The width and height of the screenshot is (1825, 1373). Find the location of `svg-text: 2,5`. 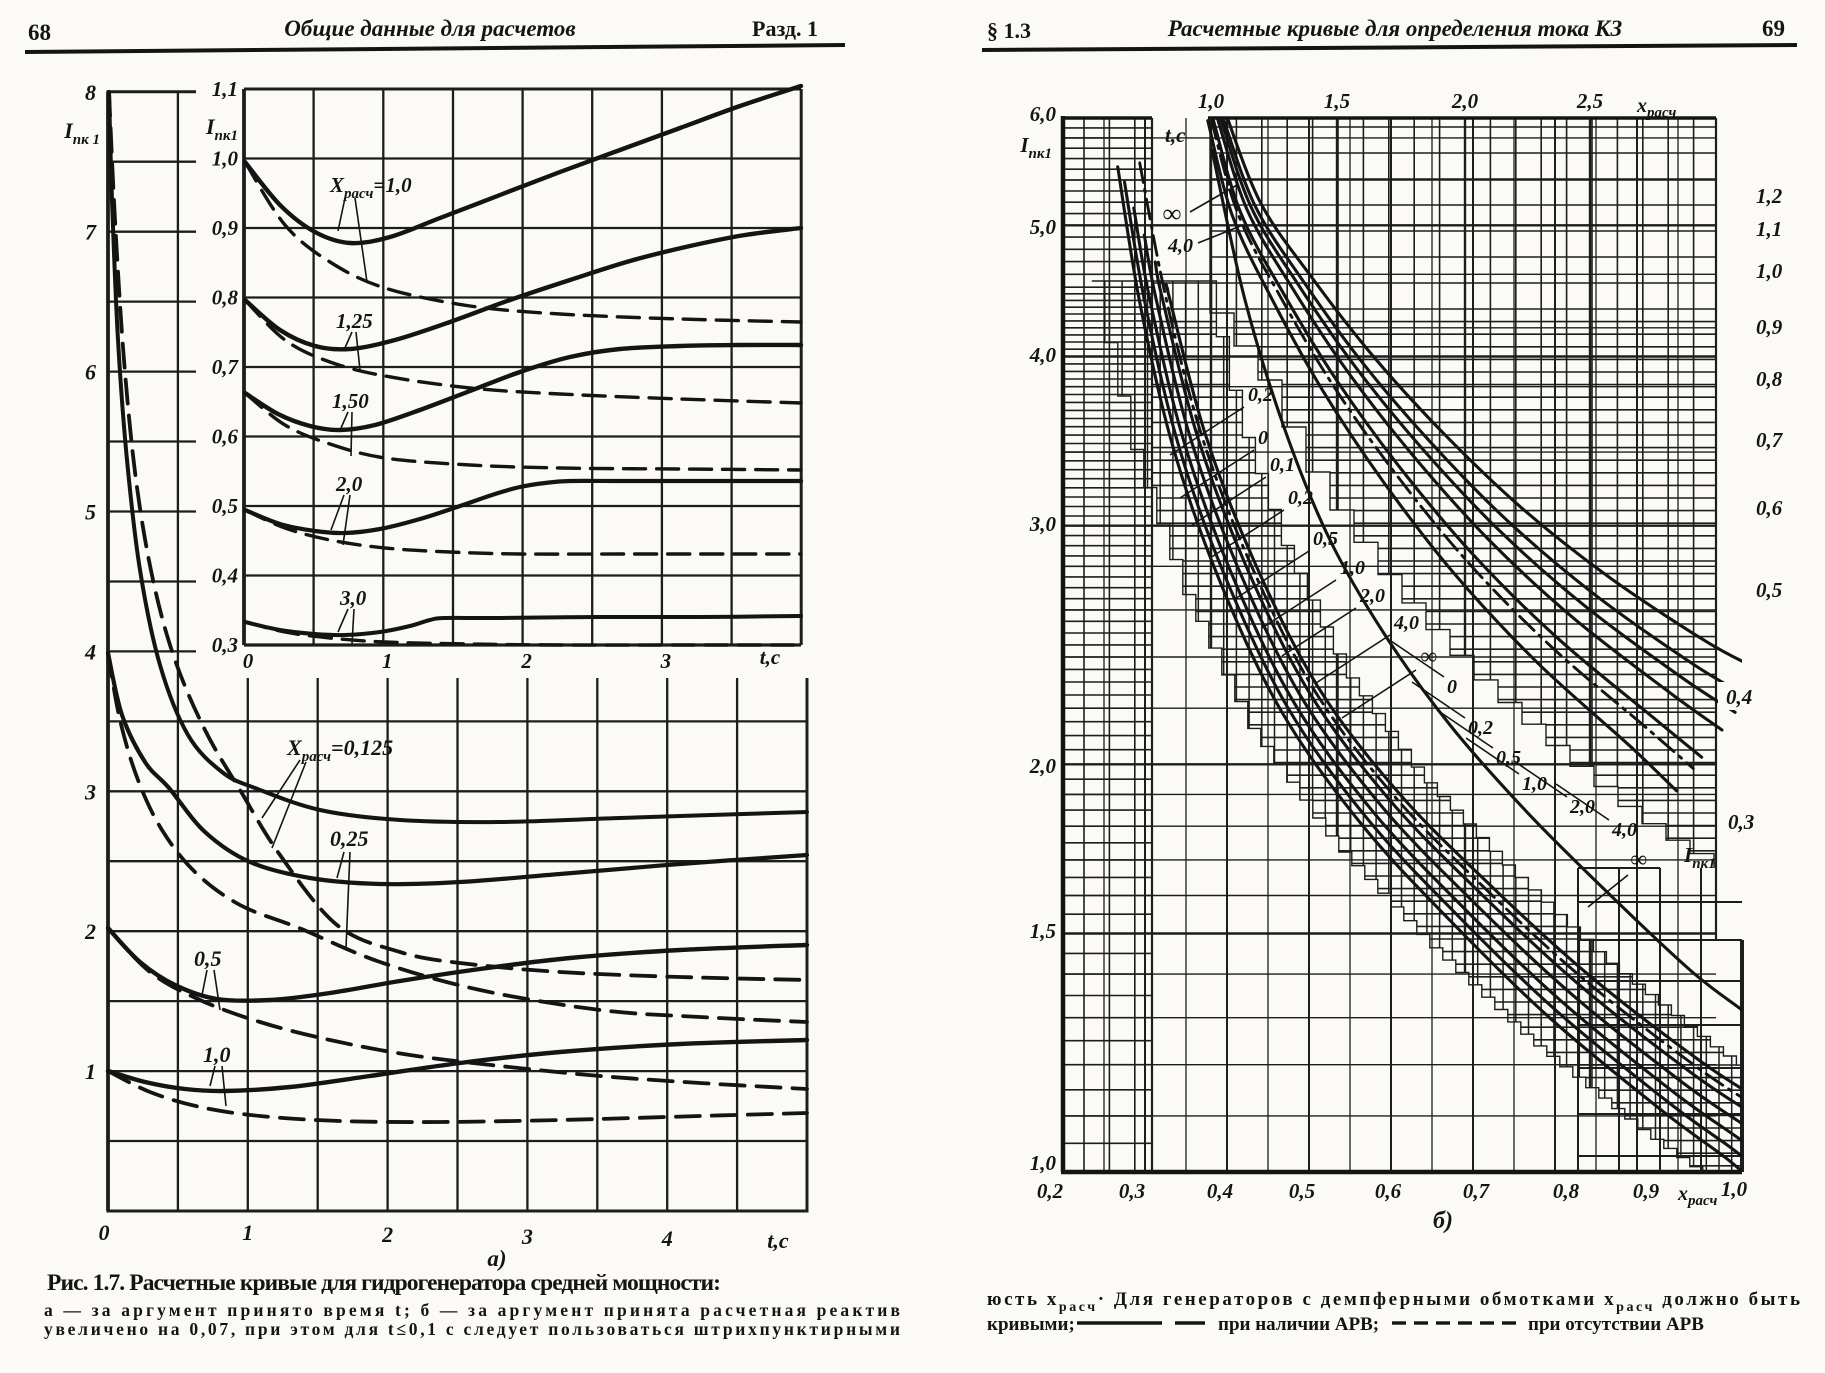

svg-text: 2,5 is located at coordinates (1589, 101).